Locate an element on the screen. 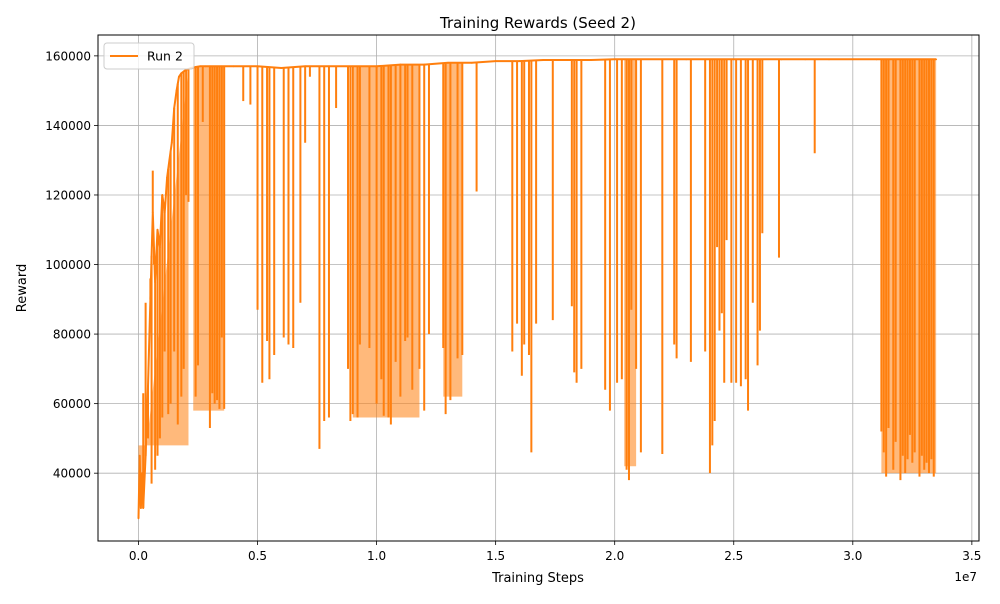  y-tick-label: 160000 is located at coordinates (68, 56).